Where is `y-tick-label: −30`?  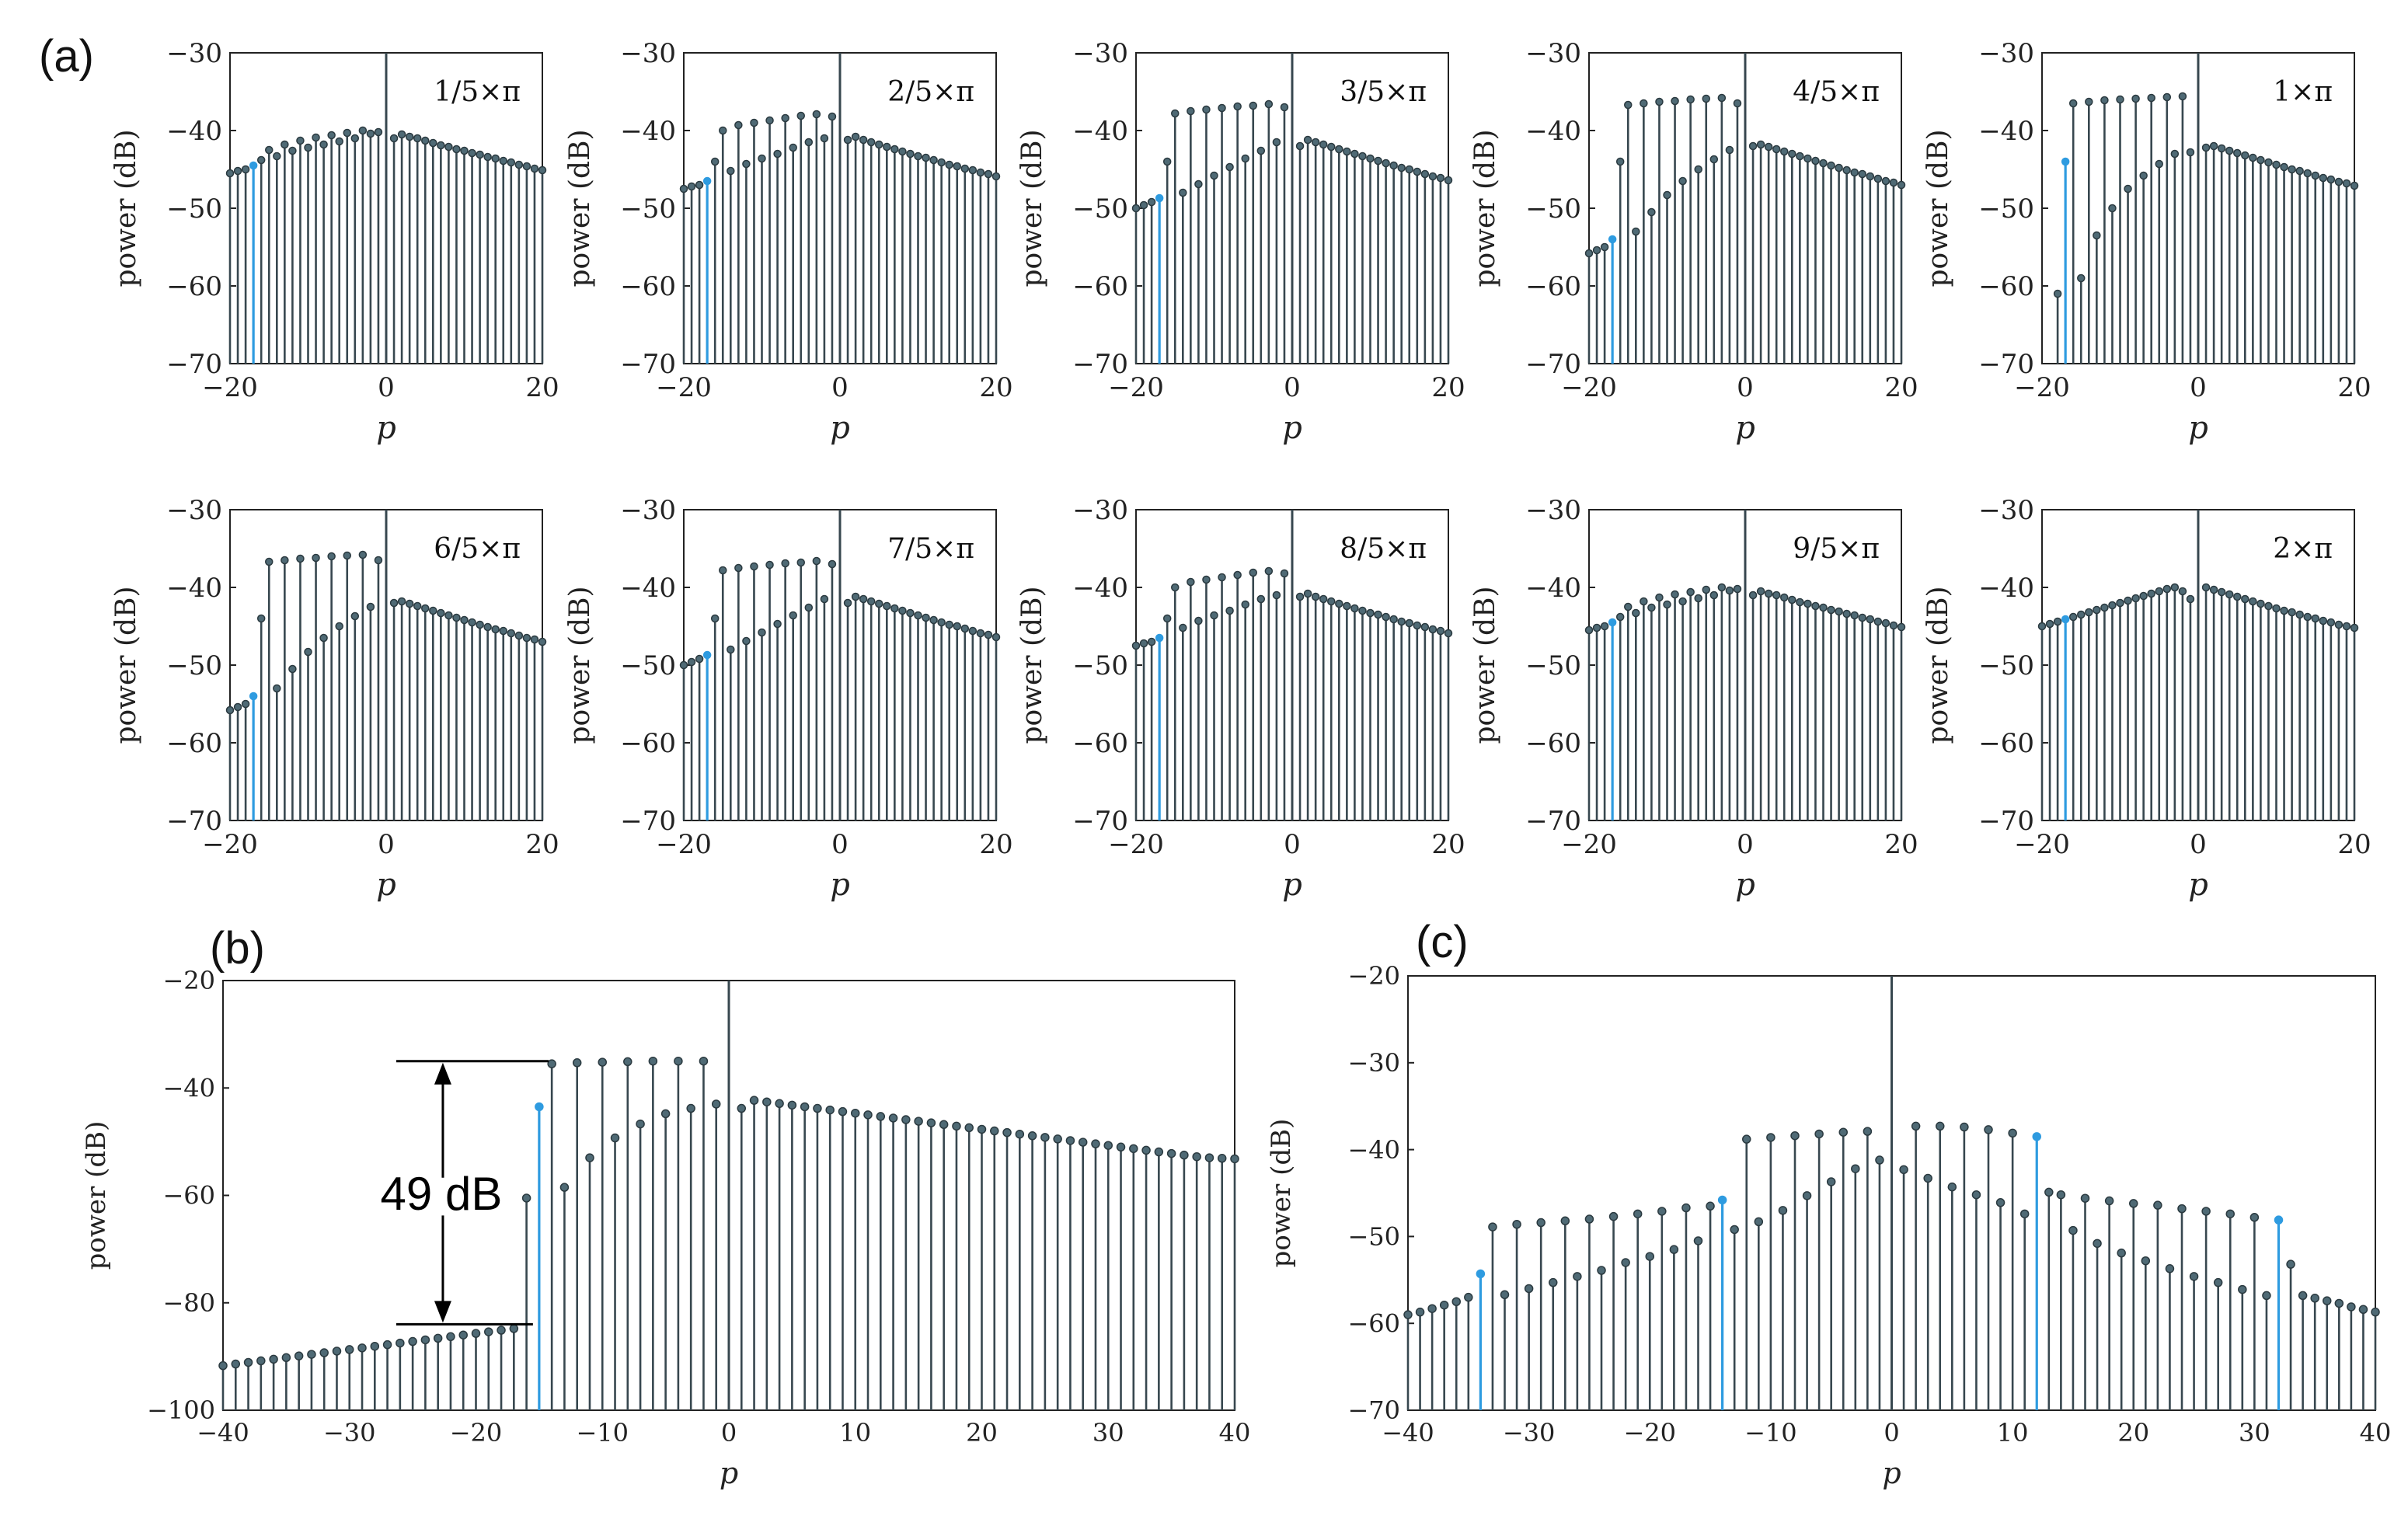 y-tick-label: −30 is located at coordinates (1553, 510).